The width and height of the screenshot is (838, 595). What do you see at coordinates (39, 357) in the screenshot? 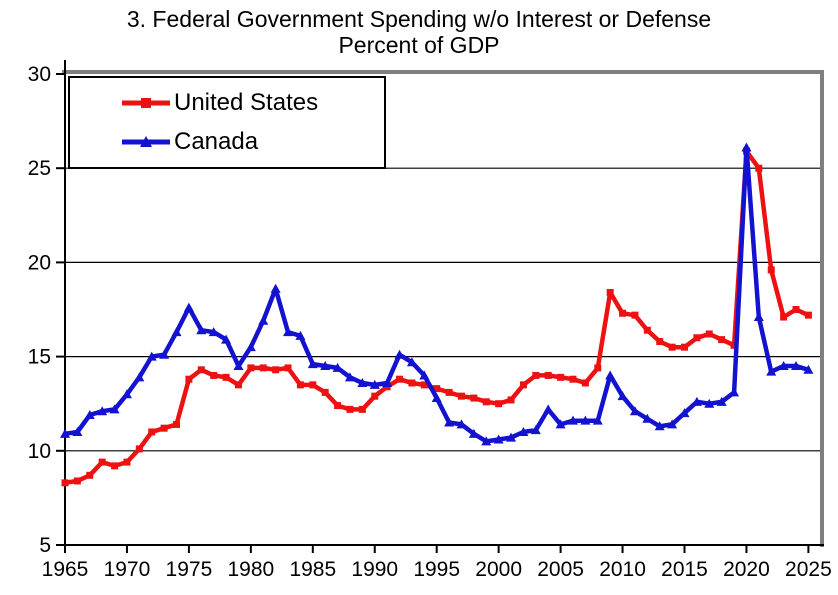
I see `y-tick-label-15: 15` at bounding box center [39, 357].